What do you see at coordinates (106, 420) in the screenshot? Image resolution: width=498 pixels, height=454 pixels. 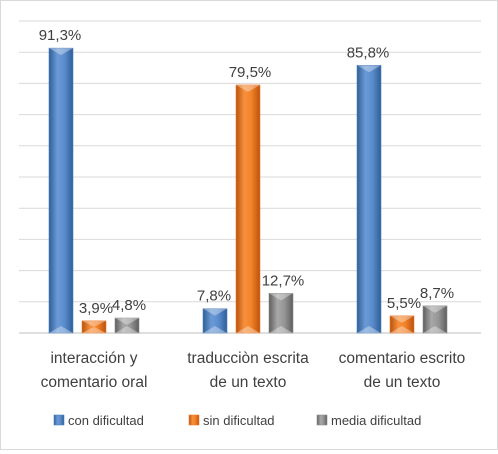 I see `legend-label: con dificultad` at bounding box center [106, 420].